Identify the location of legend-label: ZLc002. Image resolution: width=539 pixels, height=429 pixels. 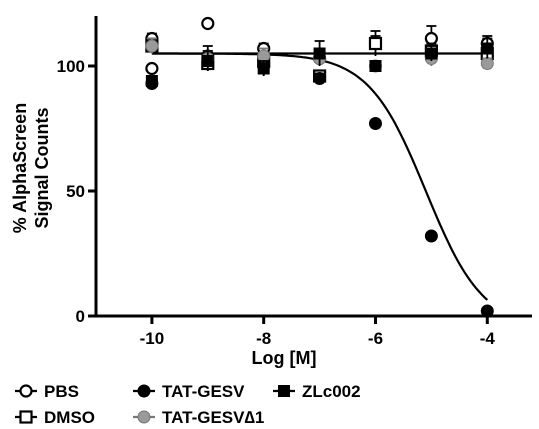
(331, 391).